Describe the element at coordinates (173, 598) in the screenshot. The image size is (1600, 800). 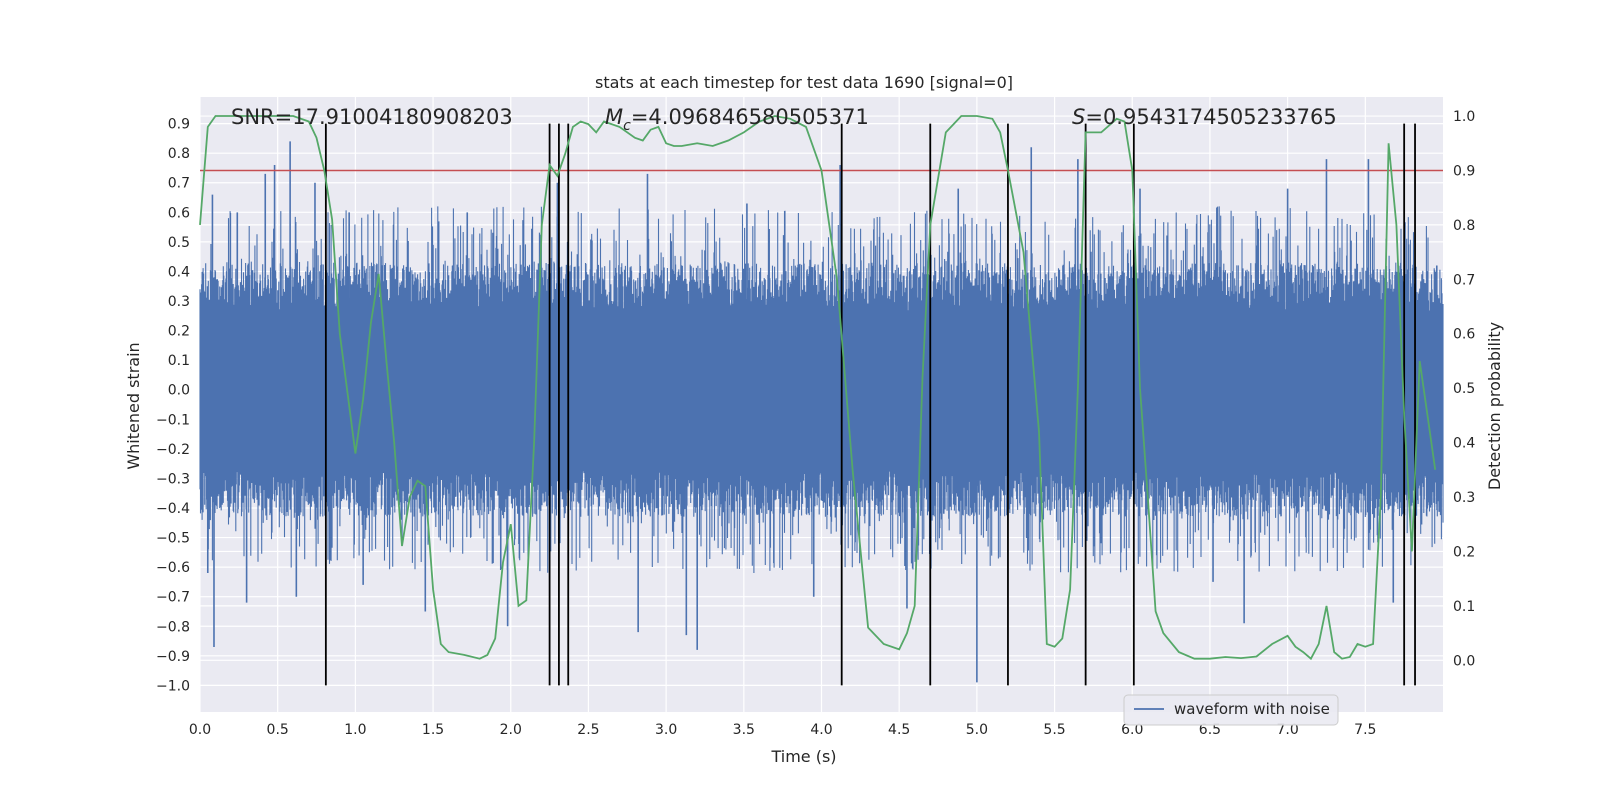
I see `y-left-tick-label: −0.7` at that location.